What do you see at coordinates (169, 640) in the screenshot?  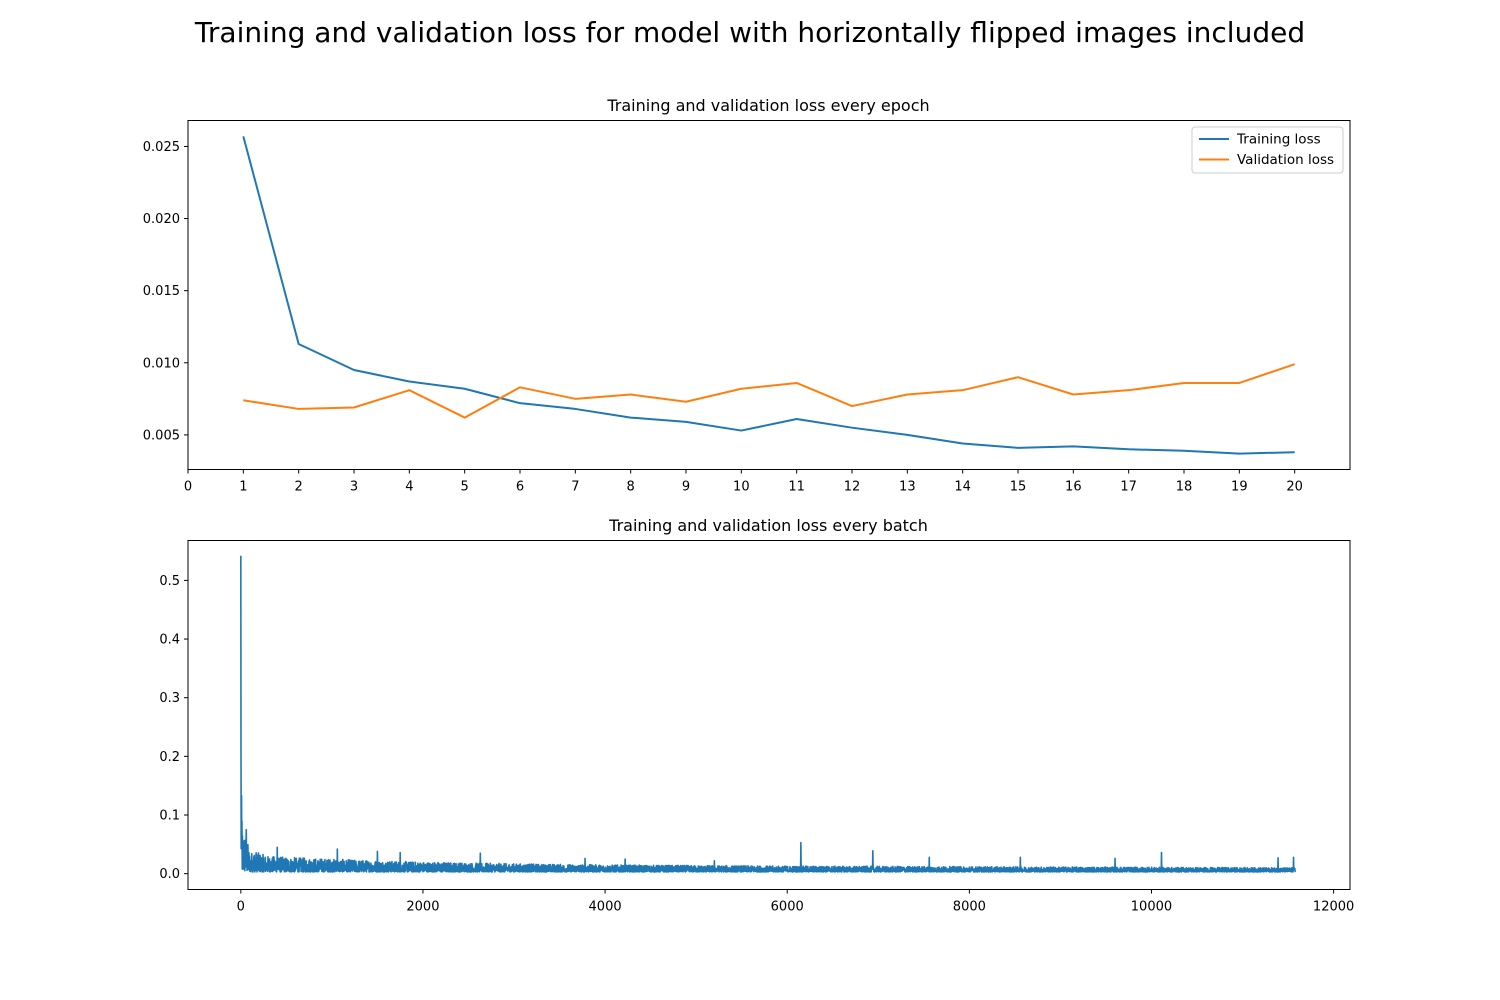 I see `y-tick-label: 0.4` at bounding box center [169, 640].